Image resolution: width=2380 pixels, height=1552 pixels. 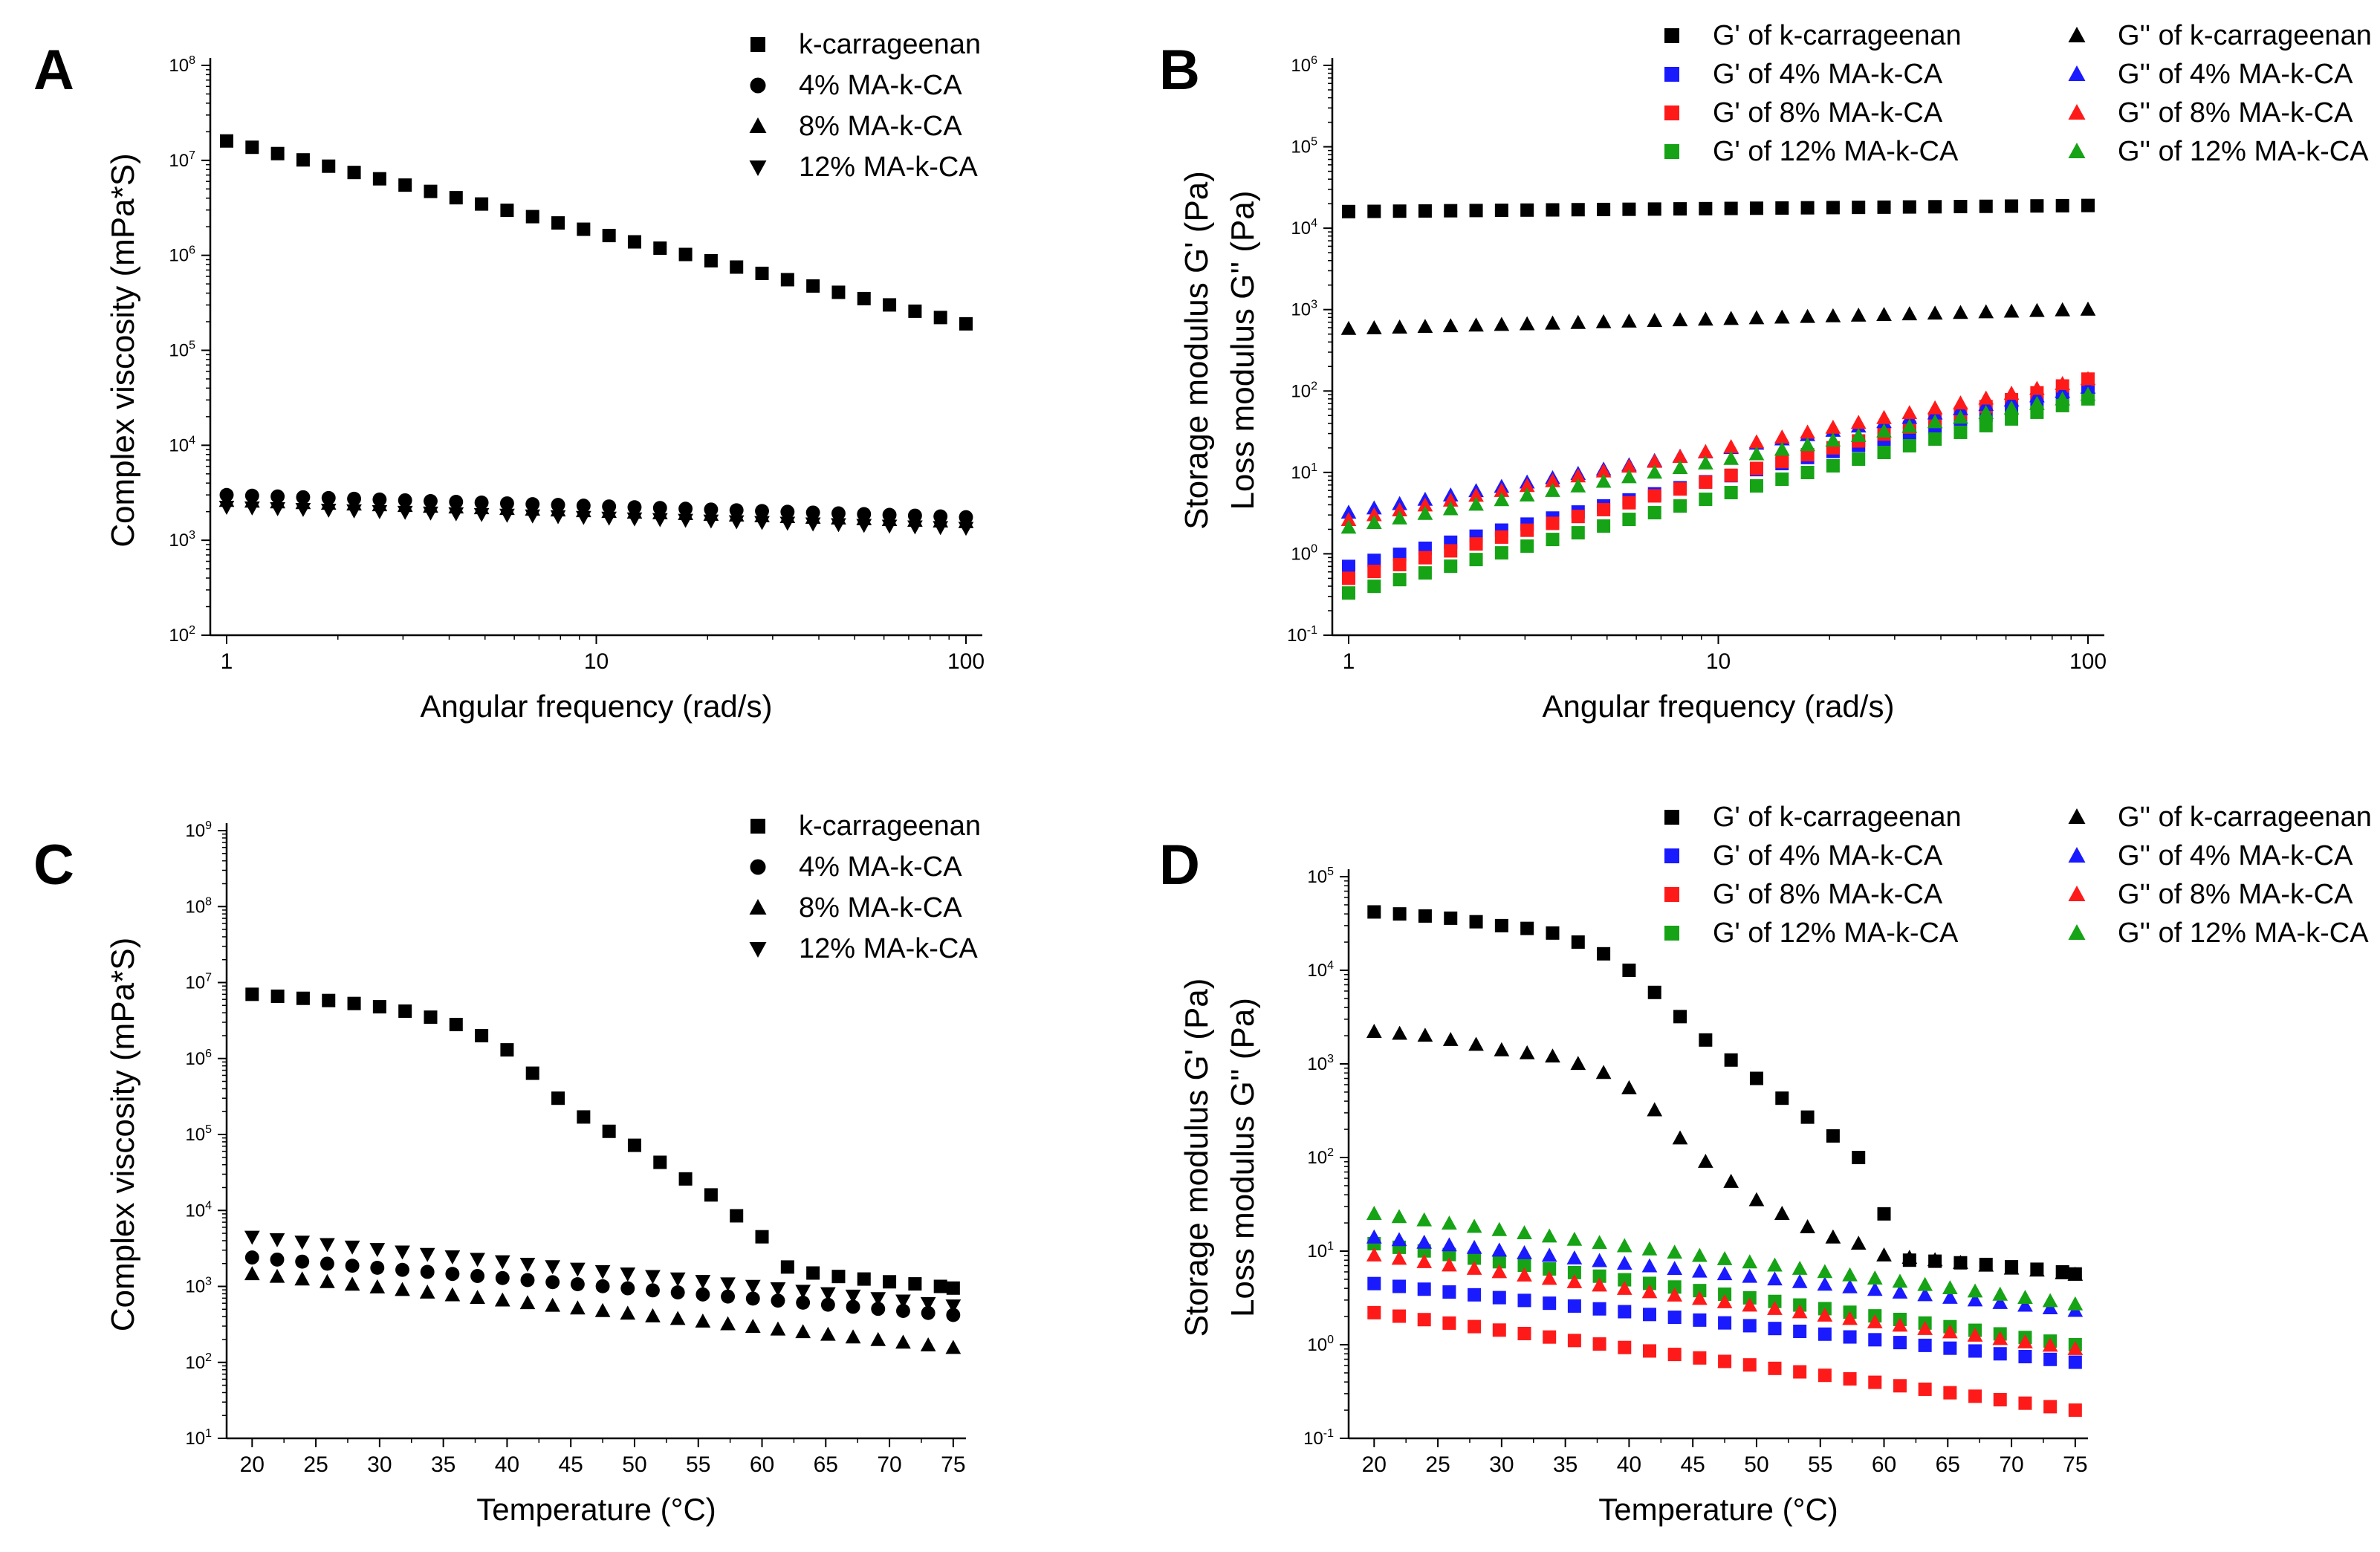 I want to click on y-tick-label: 10¹, so click(x=198, y=1438).